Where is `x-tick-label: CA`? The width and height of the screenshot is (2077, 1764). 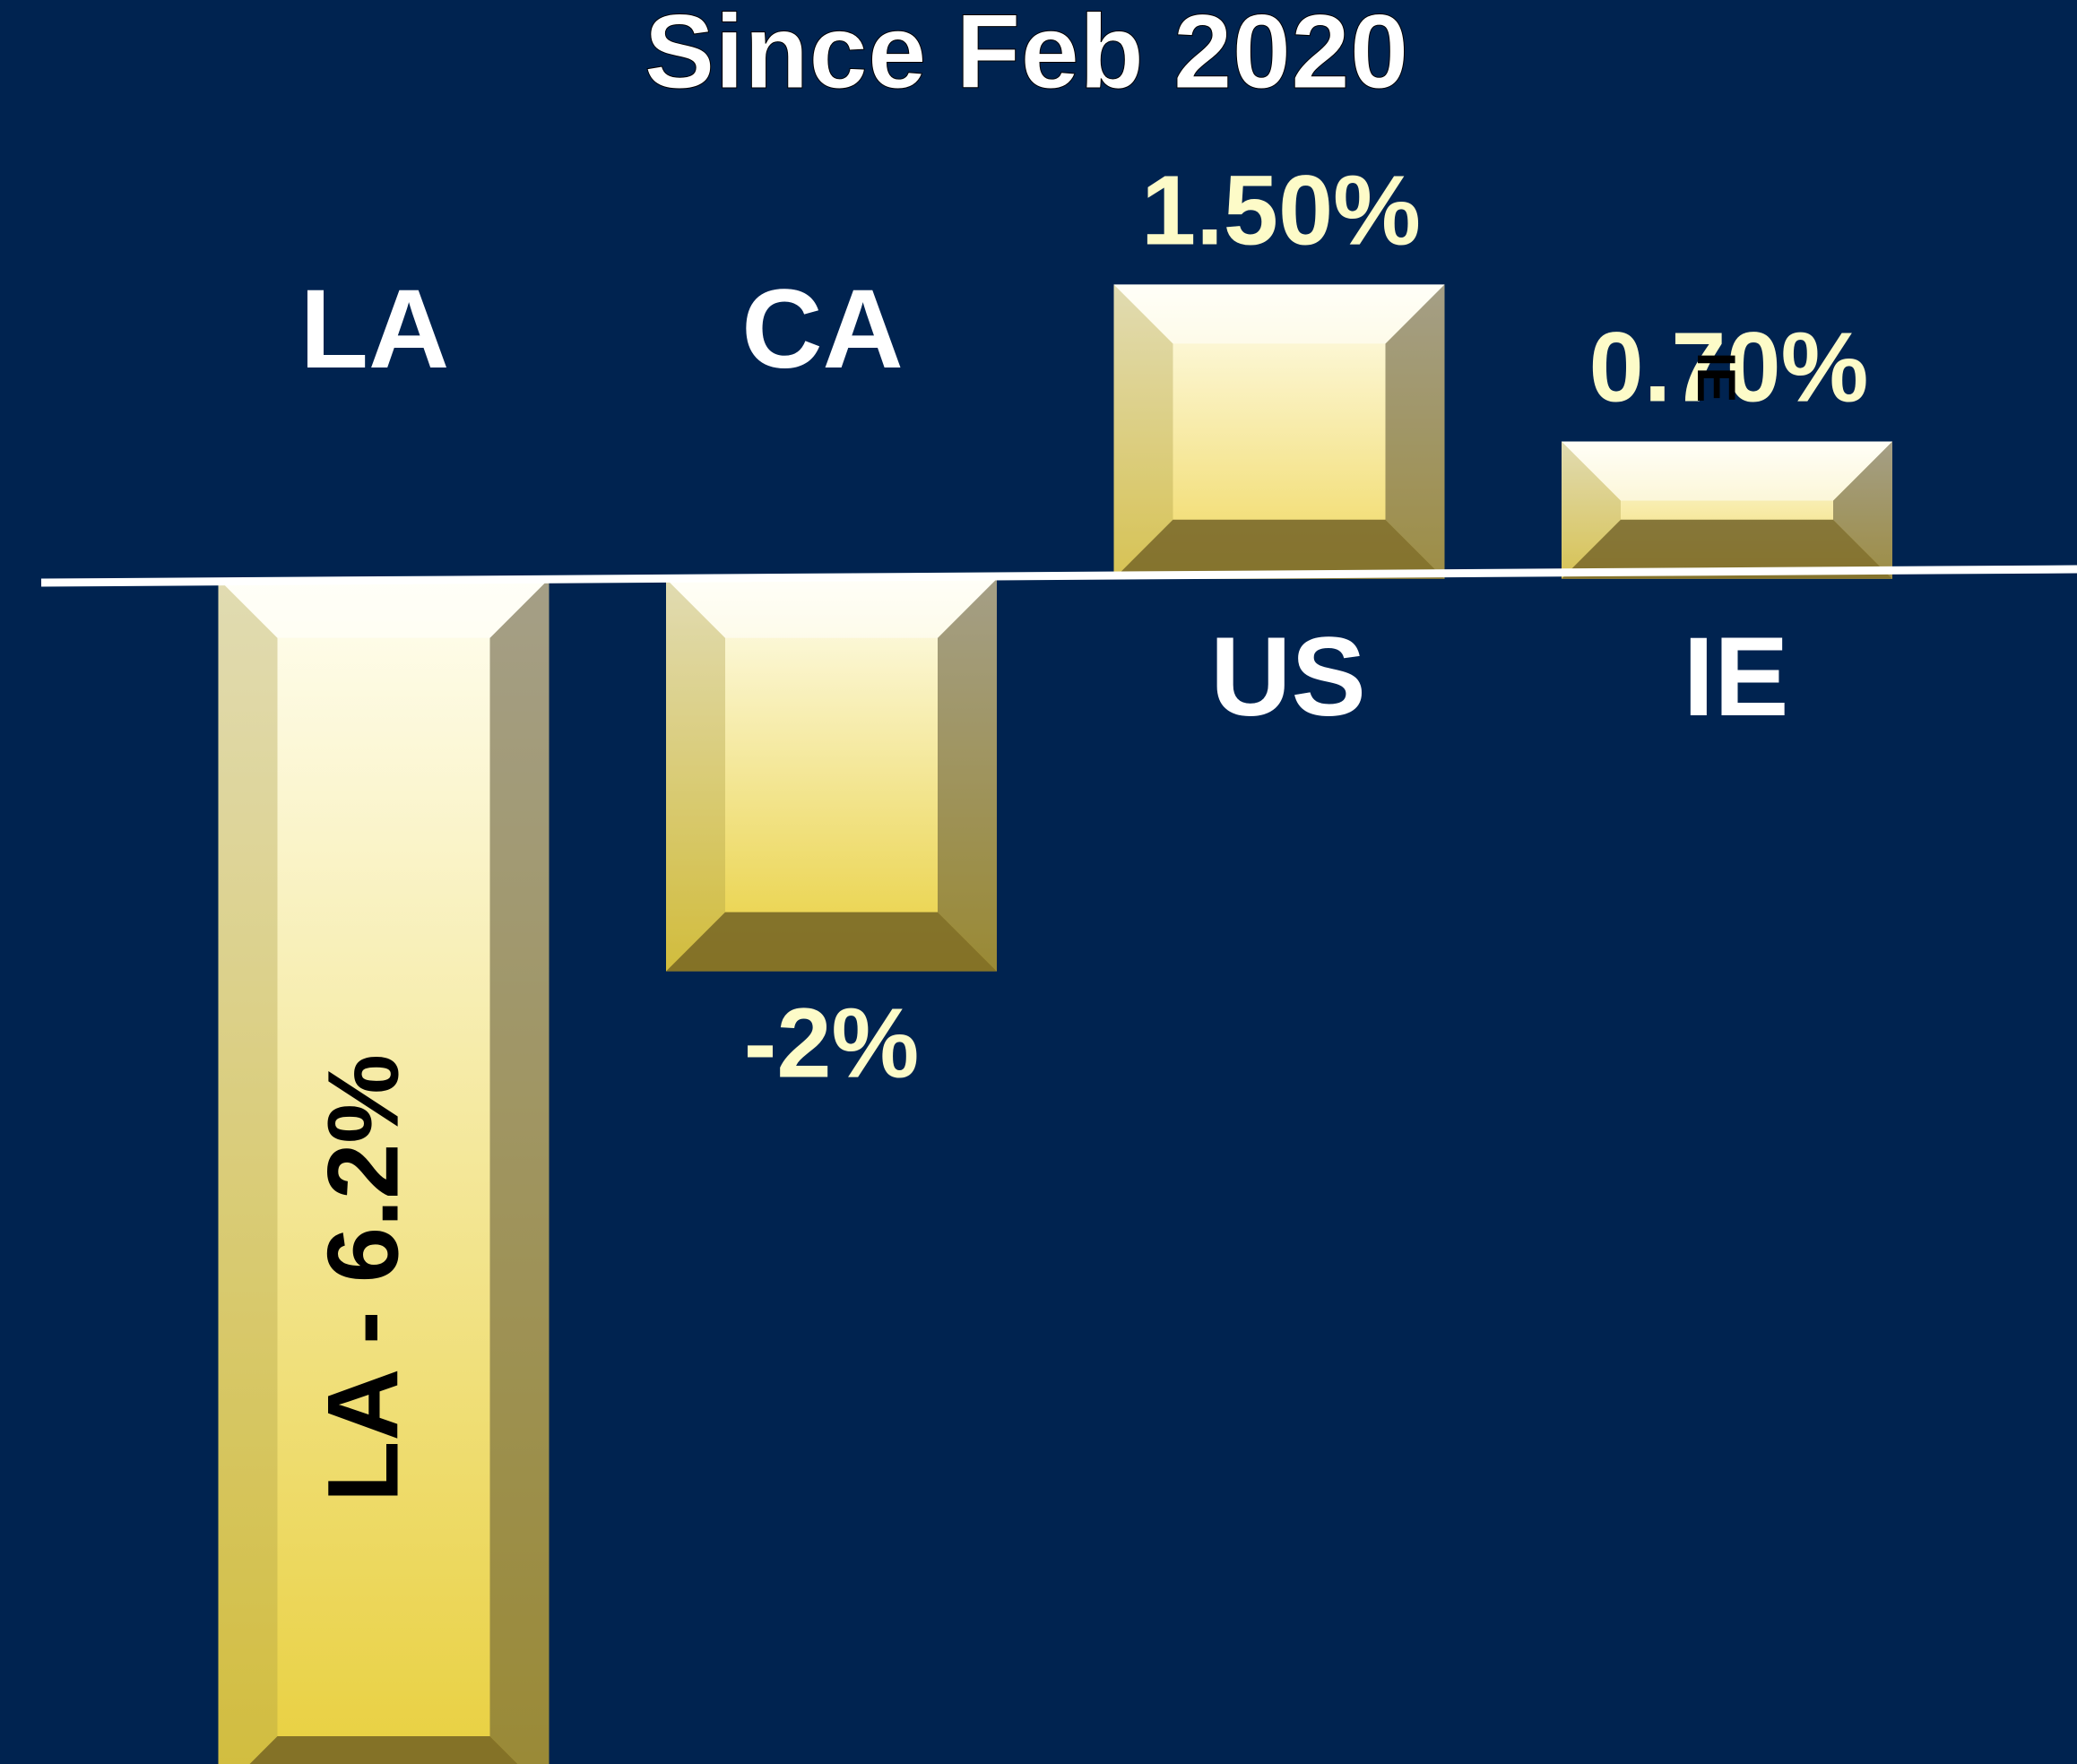 x-tick-label: CA is located at coordinates (822, 329).